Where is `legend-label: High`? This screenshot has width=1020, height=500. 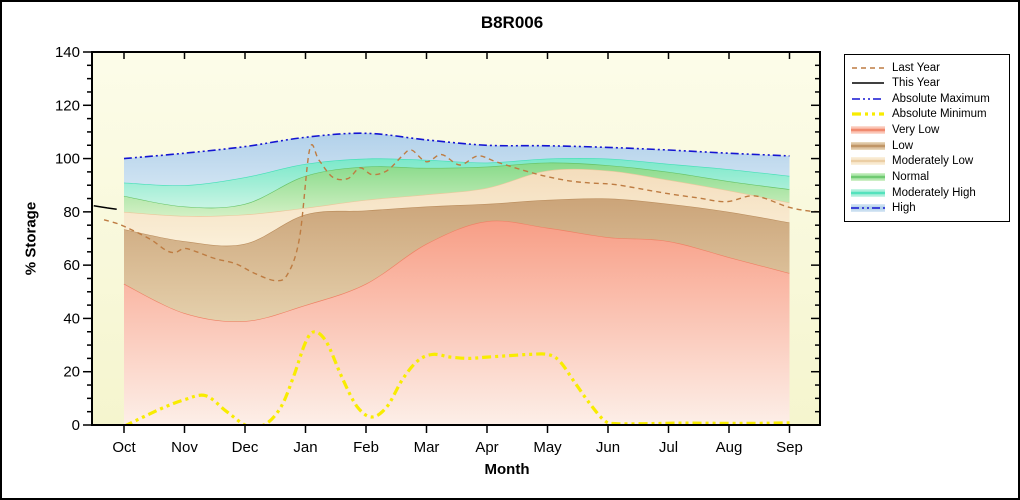 legend-label: High is located at coordinates (904, 208).